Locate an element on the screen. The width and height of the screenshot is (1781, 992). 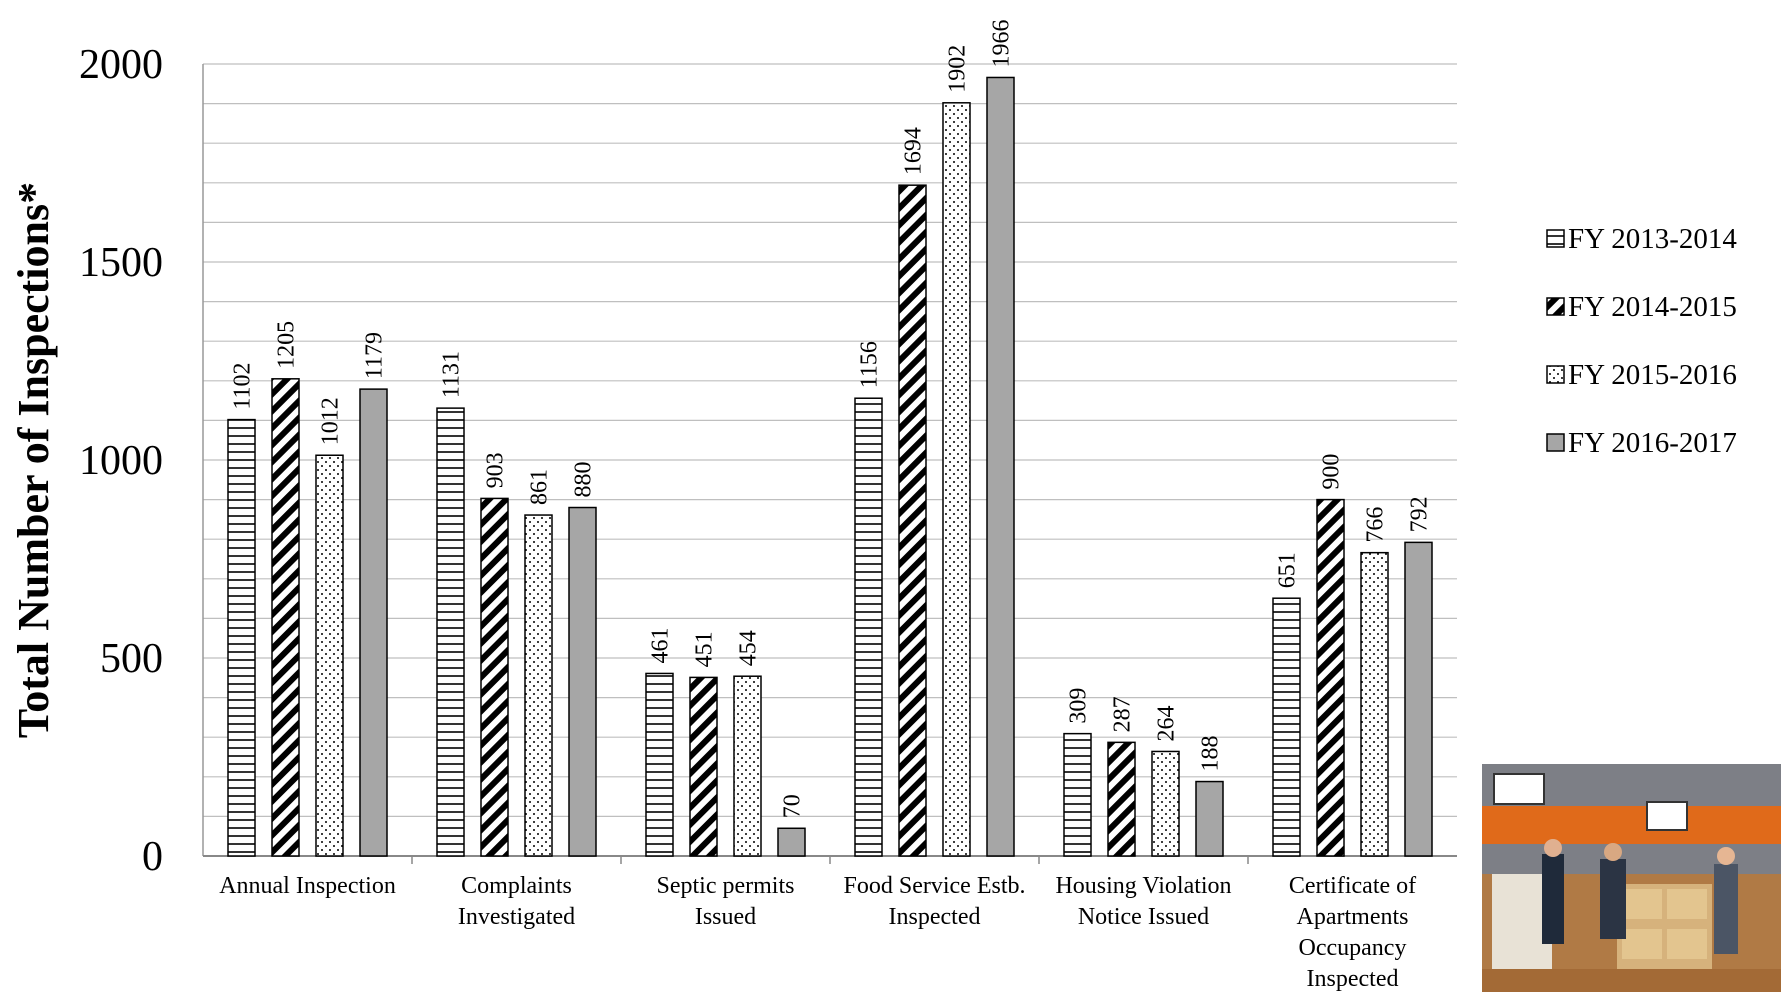
value-label: 188 is located at coordinates (1211, 754).